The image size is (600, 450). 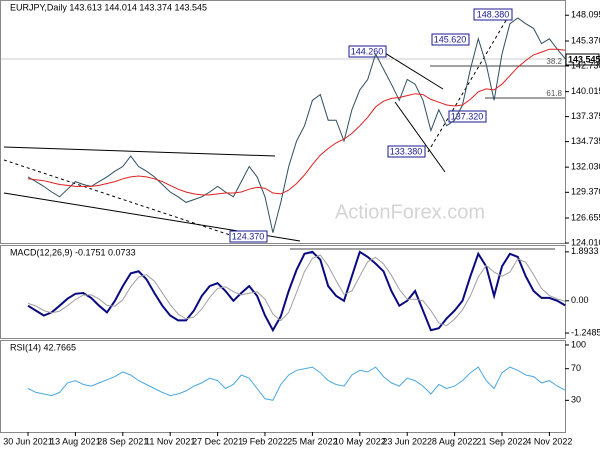 I want to click on fib-label: 38.2, so click(x=554, y=61).